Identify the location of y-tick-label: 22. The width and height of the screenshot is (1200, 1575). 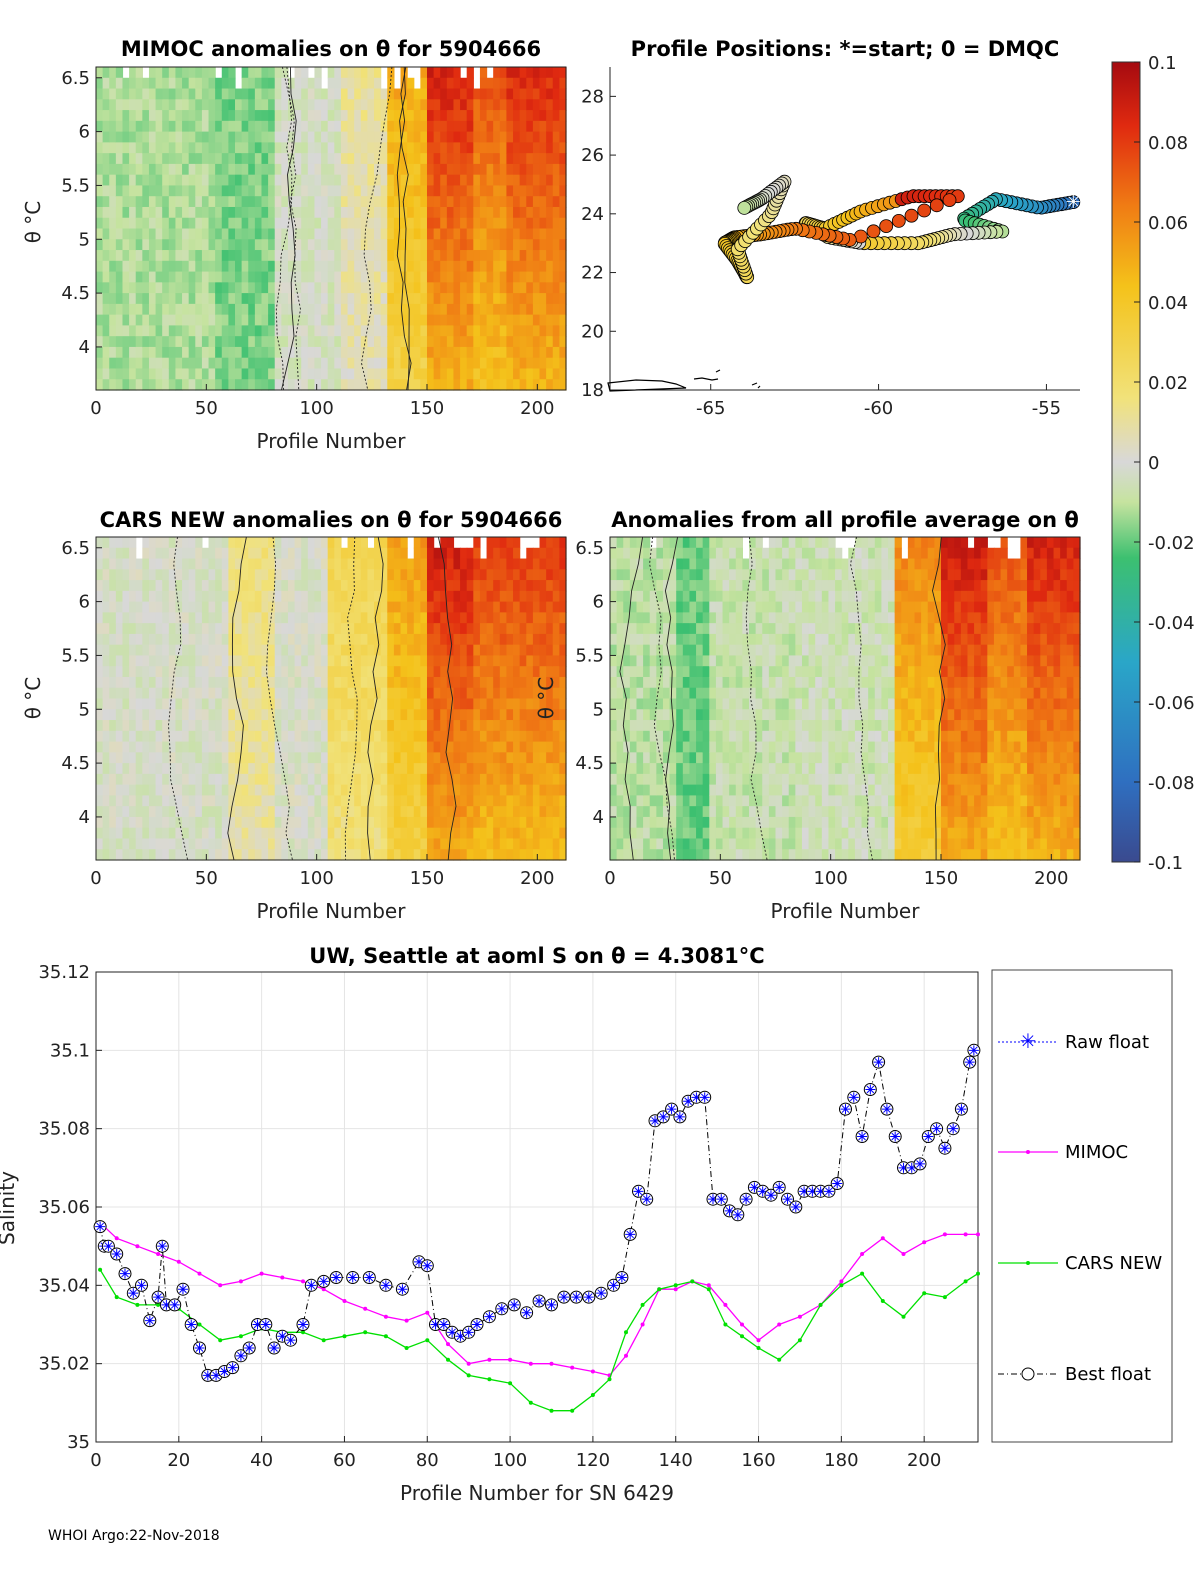
(592, 273).